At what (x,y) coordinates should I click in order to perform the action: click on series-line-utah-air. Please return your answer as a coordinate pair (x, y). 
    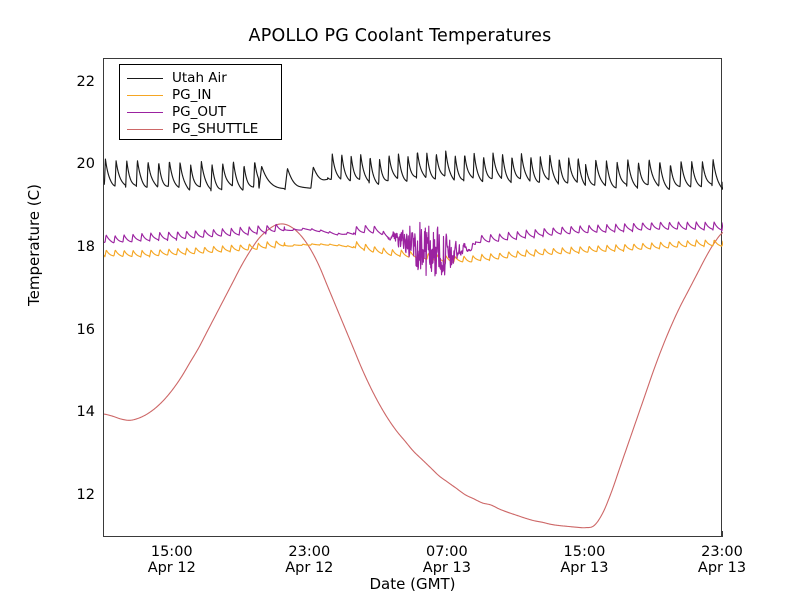
    Looking at the image, I should click on (413, 171).